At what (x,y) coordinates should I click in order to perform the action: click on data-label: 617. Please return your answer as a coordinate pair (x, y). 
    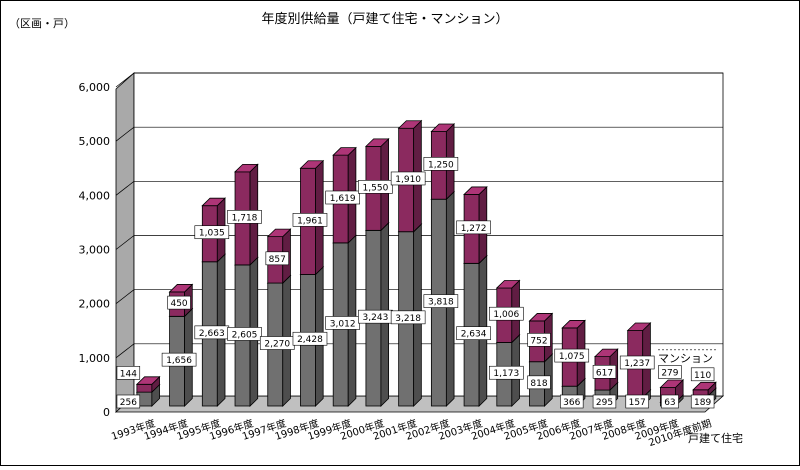
    Looking at the image, I should click on (604, 373).